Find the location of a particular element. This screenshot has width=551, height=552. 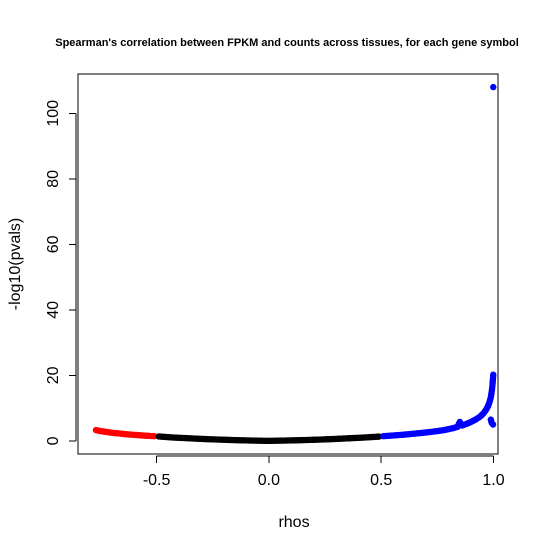

y-axis: 0 20 40 60 80 100 is located at coordinates (61, 272).